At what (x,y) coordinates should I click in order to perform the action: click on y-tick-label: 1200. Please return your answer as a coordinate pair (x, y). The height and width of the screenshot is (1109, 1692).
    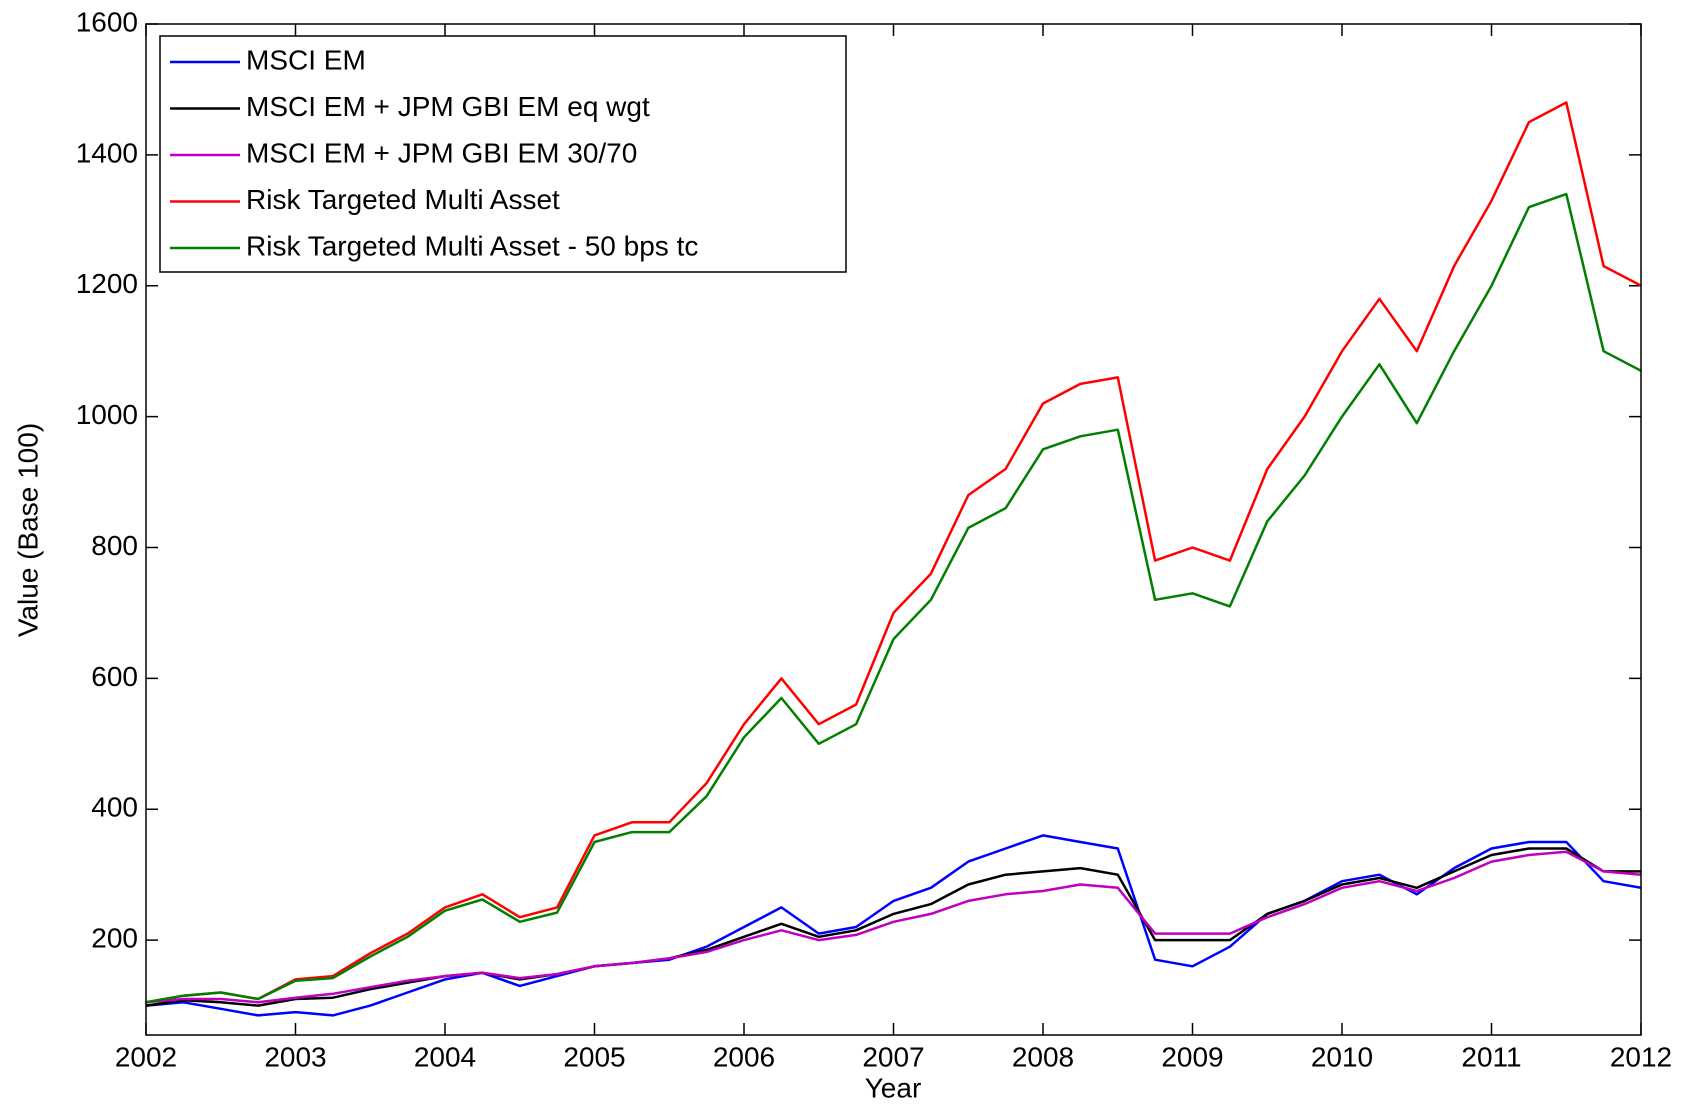
    Looking at the image, I should click on (107, 283).